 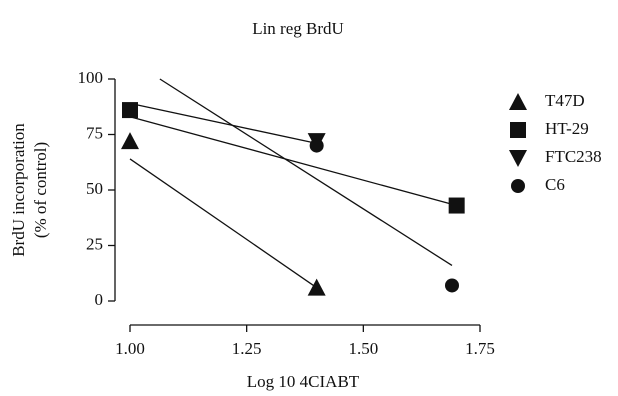 I want to click on chart-title: Lin reg BrdU, so click(x=298, y=28).